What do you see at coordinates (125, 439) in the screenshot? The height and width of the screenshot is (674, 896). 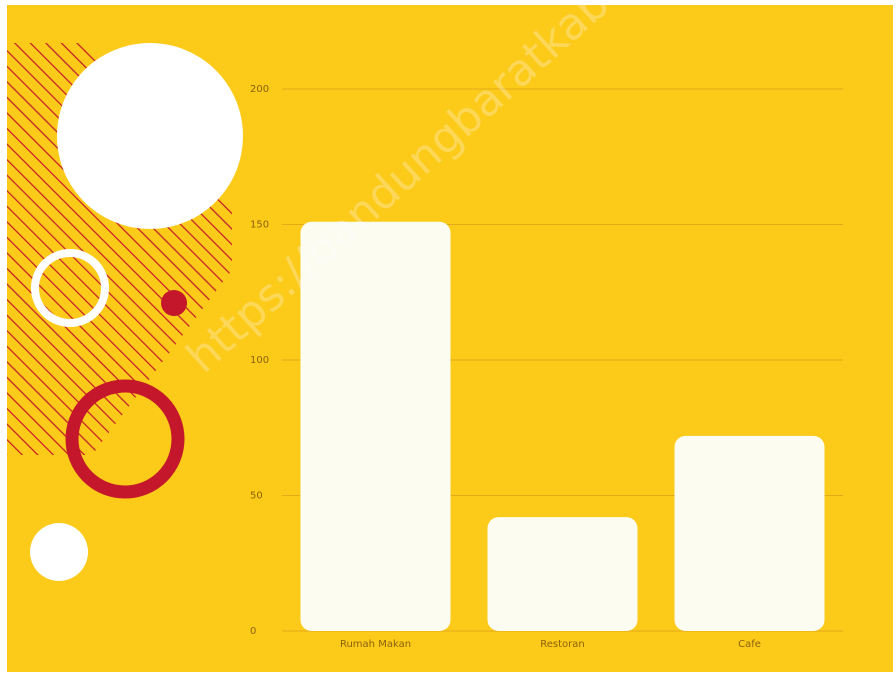 I see `red-ring` at bounding box center [125, 439].